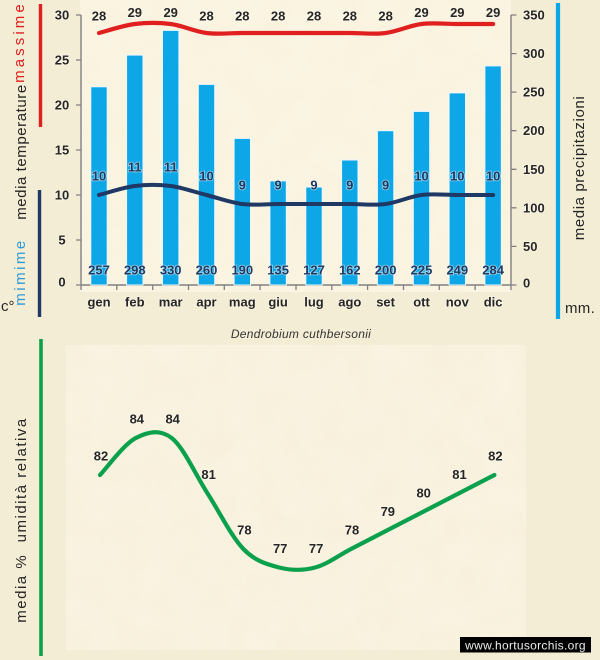  What do you see at coordinates (62, 15) in the screenshot?
I see `svg-text: 30` at bounding box center [62, 15].